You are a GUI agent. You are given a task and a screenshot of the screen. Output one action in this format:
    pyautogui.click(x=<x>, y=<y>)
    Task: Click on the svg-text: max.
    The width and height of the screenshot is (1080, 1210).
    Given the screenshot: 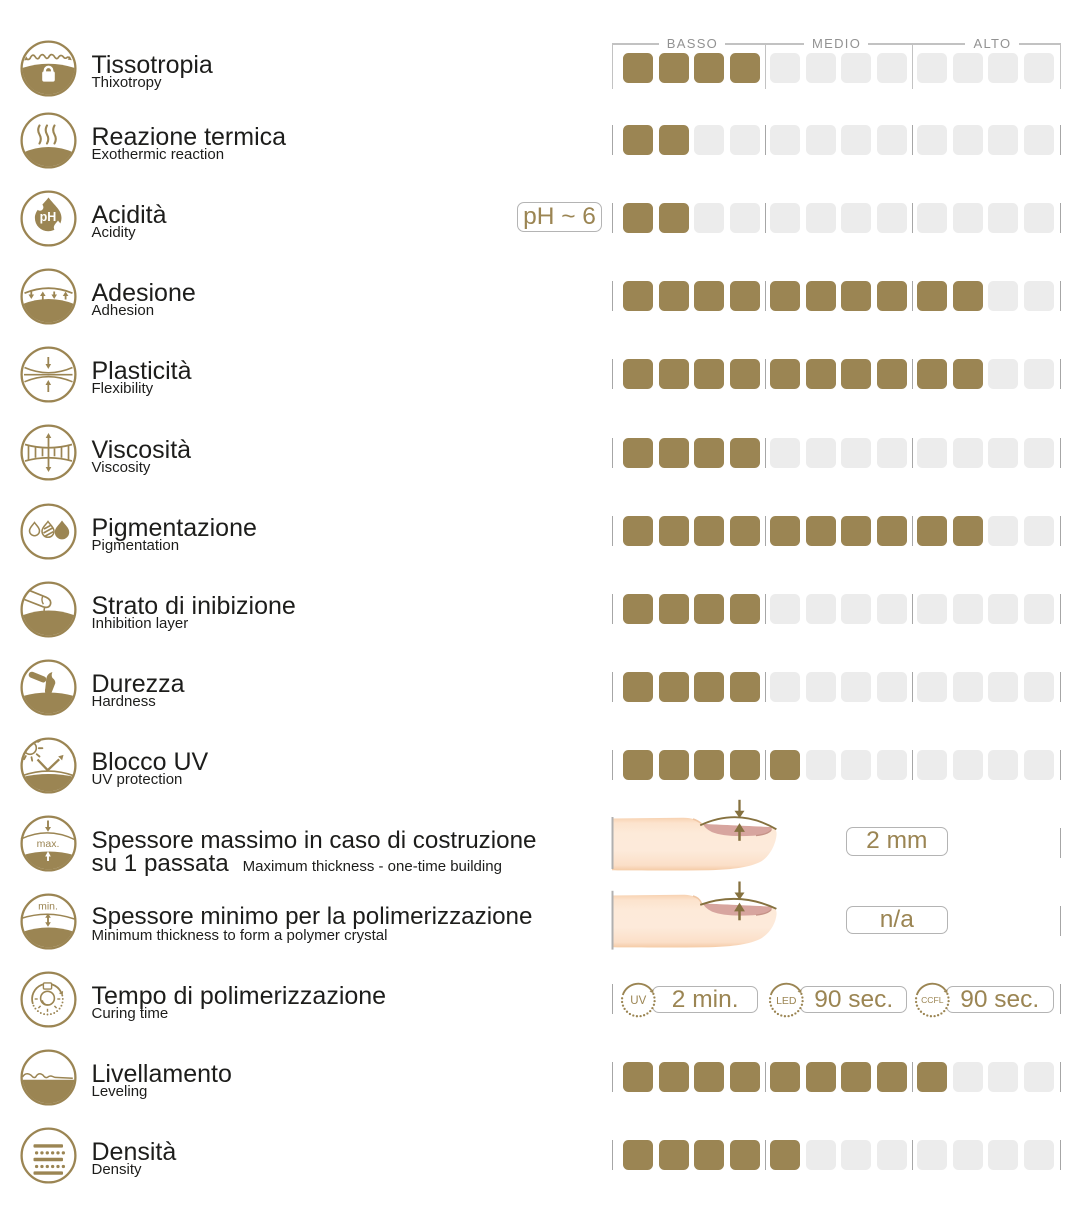 What is the action you would take?
    pyautogui.click(x=48, y=843)
    